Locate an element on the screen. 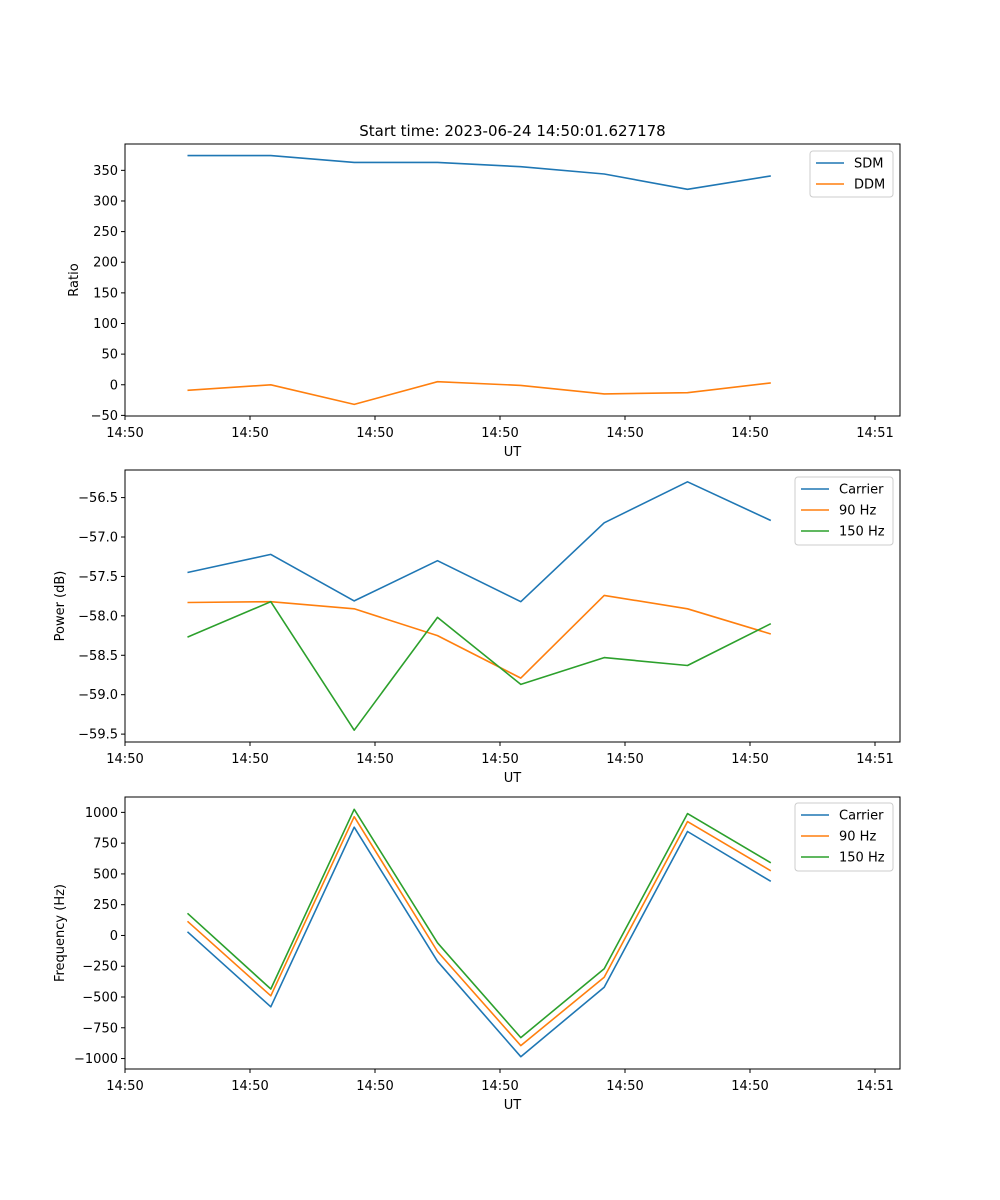  y-tick-label: −50 is located at coordinates (104, 416).